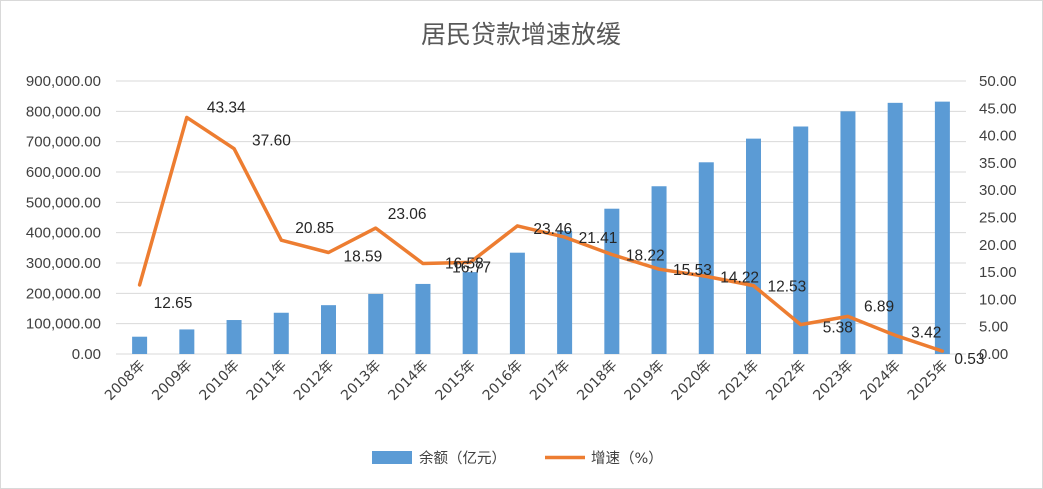  What do you see at coordinates (739, 277) in the screenshot?
I see `data-label: 14.22` at bounding box center [739, 277].